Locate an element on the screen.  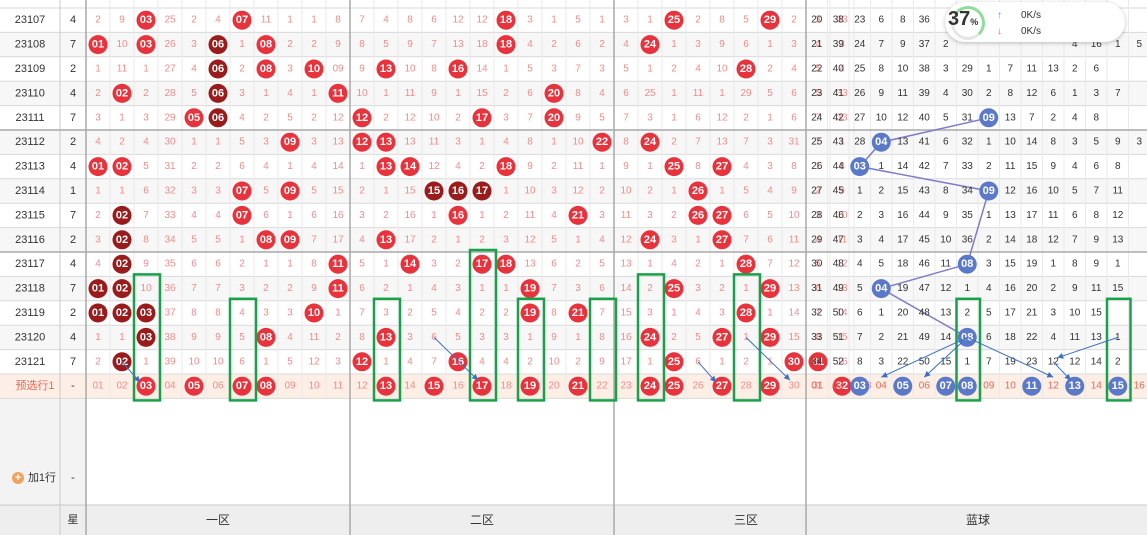
miss-count: 09 is located at coordinates (338, 69).